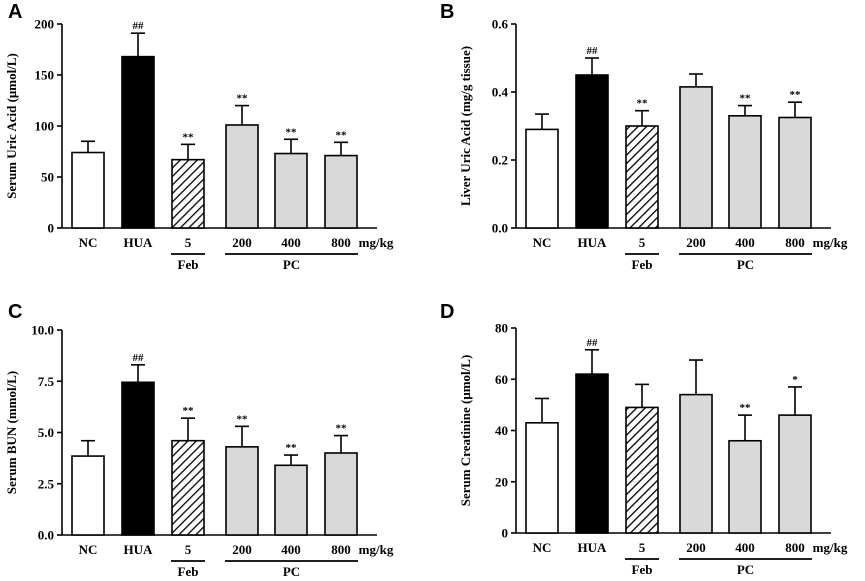 This screenshot has height=581, width=865. Describe the element at coordinates (501, 481) in the screenshot. I see `y-tick-label: 20` at that location.